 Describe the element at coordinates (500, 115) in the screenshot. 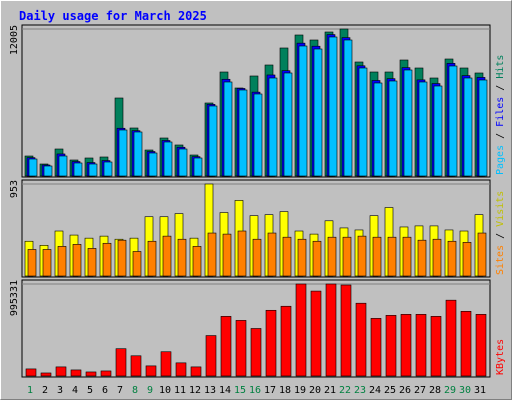

I see `legend: Pages / Files / Hits` at that location.